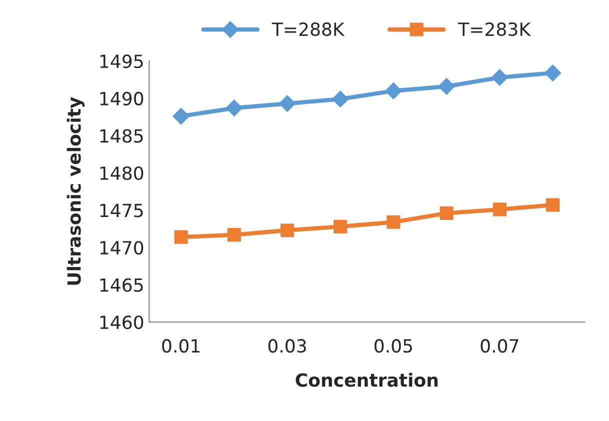  Describe the element at coordinates (122, 173) in the screenshot. I see `y-tick-label: 1480` at that location.